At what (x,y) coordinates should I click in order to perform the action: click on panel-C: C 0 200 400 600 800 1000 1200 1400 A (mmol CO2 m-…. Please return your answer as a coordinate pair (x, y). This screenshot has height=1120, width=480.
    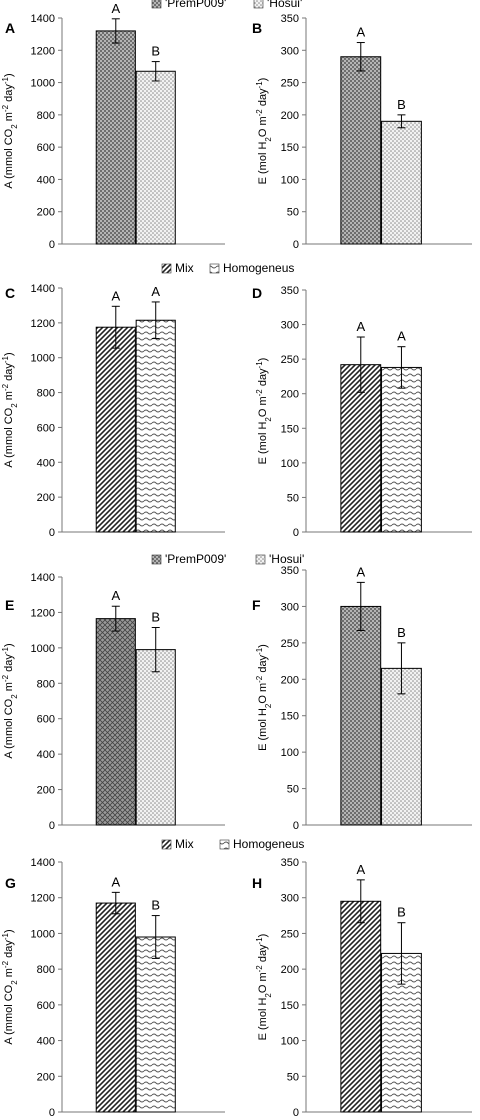
    Looking at the image, I should click on (113, 411).